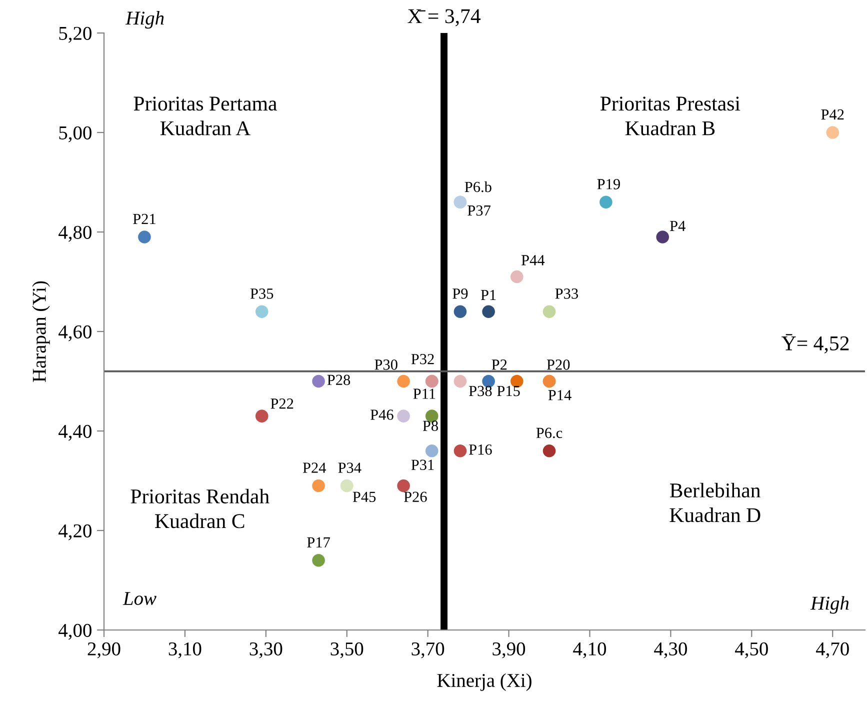 The height and width of the screenshot is (721, 867). What do you see at coordinates (715, 502) in the screenshot?
I see `annotation: Berlebihan Kuadran D` at bounding box center [715, 502].